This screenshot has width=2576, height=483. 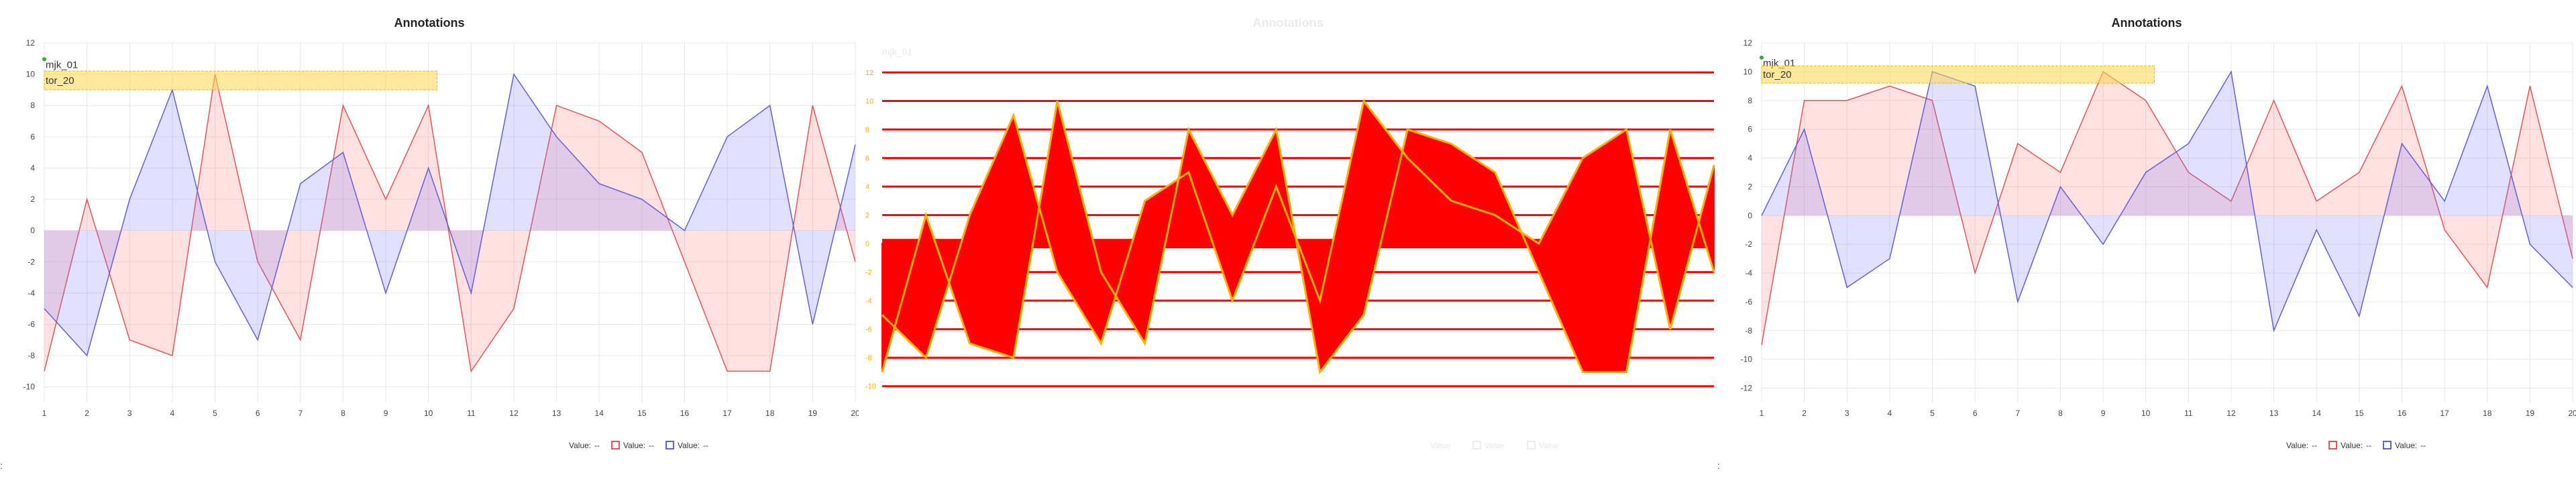 I want to click on x-tick-label: 18, so click(x=770, y=413).